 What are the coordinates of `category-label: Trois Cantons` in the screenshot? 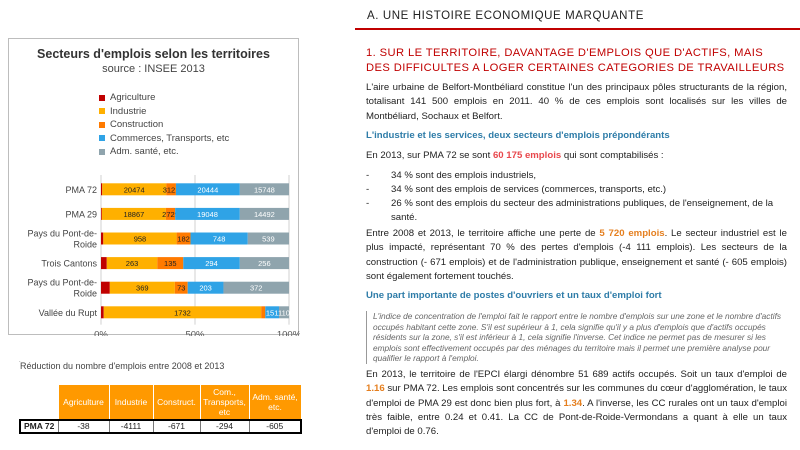 It's located at (69, 264).